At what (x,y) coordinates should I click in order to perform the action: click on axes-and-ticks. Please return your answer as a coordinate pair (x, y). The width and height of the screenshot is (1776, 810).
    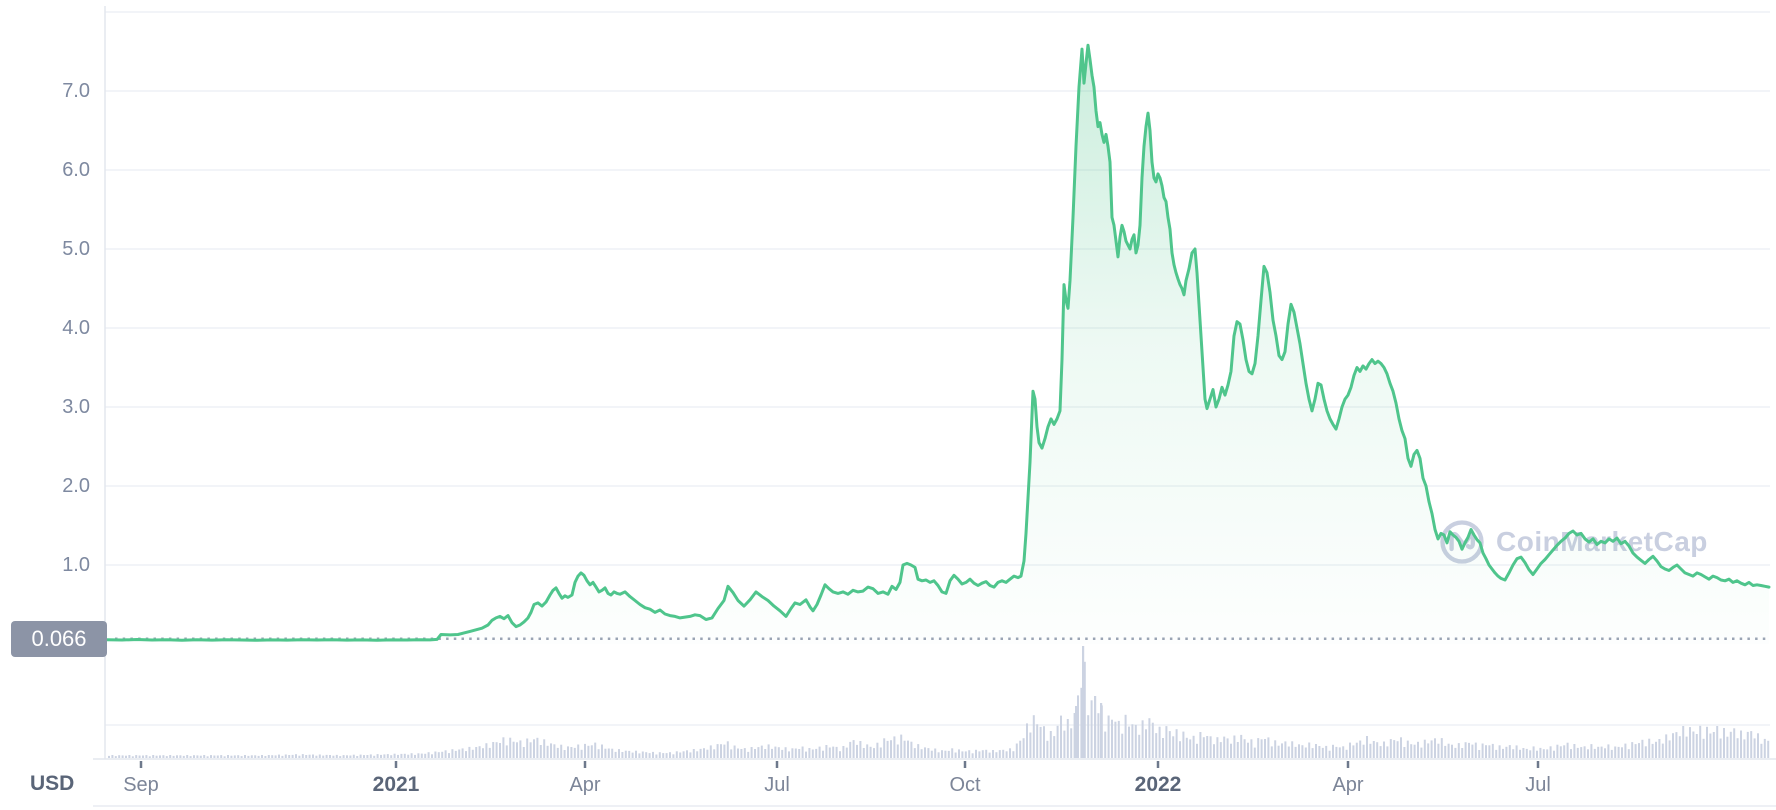
    Looking at the image, I should click on (934, 782).